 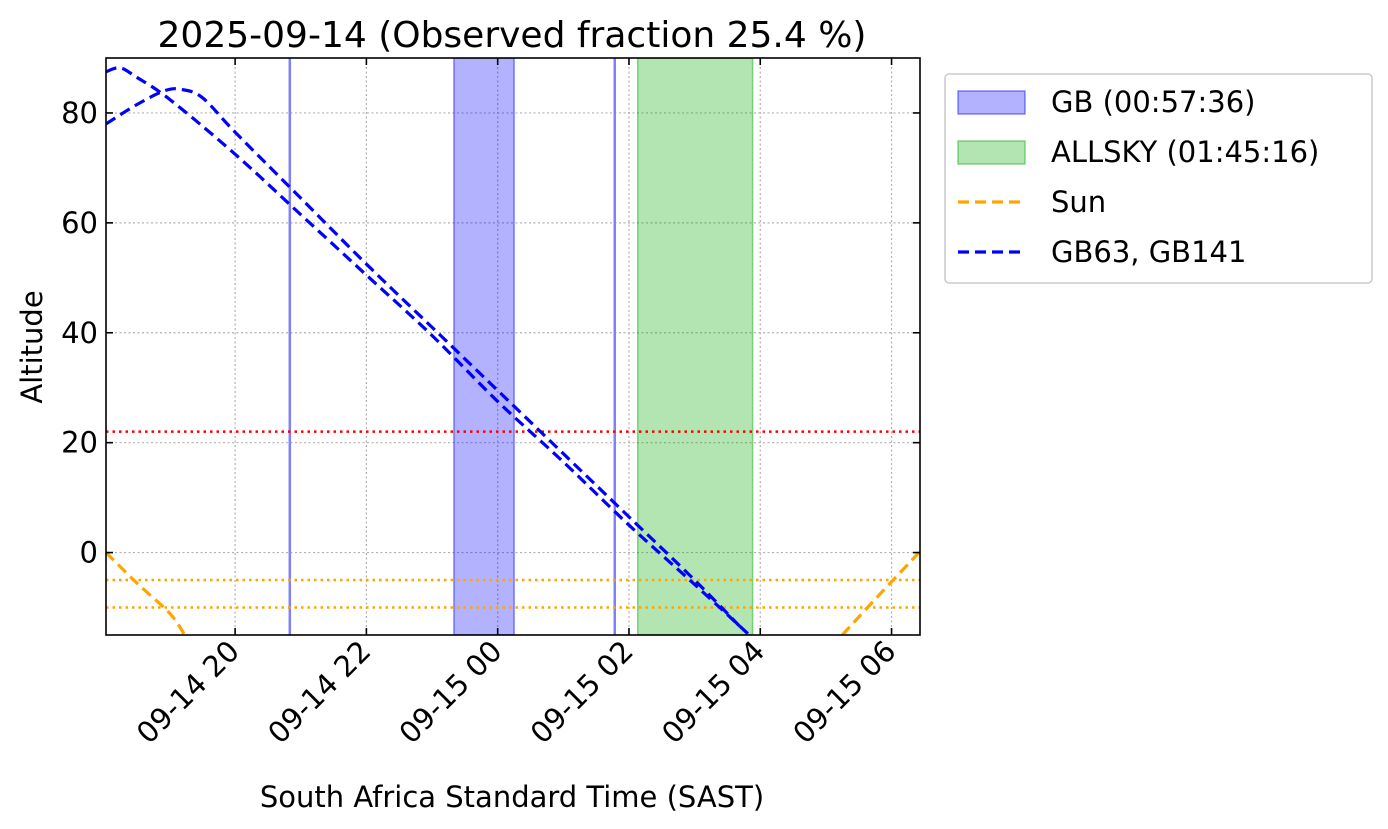 I want to click on x-tick-label: 09-14 22, so click(x=319, y=692).